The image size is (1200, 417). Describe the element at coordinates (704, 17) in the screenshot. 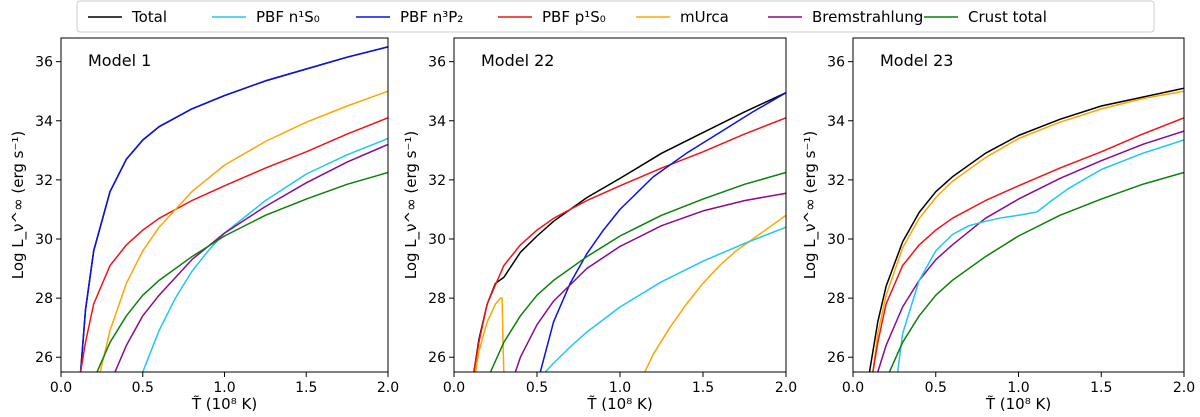

I see `legend-label-murca: mUrca` at that location.